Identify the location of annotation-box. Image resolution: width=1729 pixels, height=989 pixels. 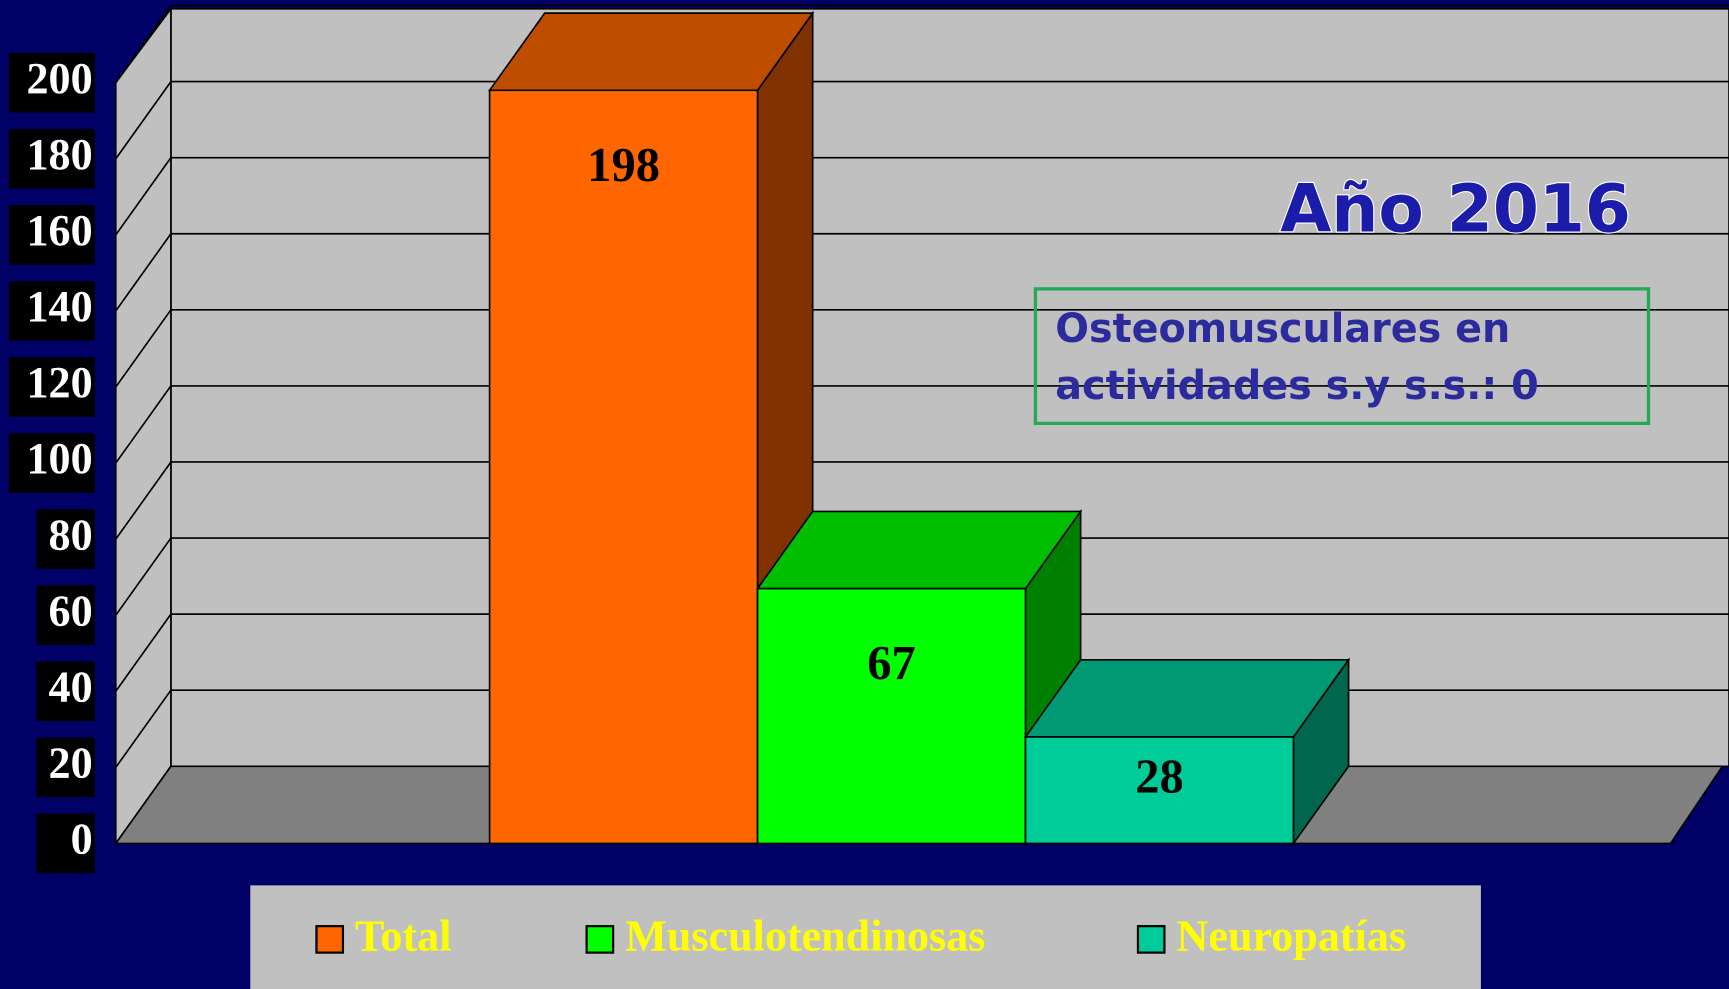
(1342, 356).